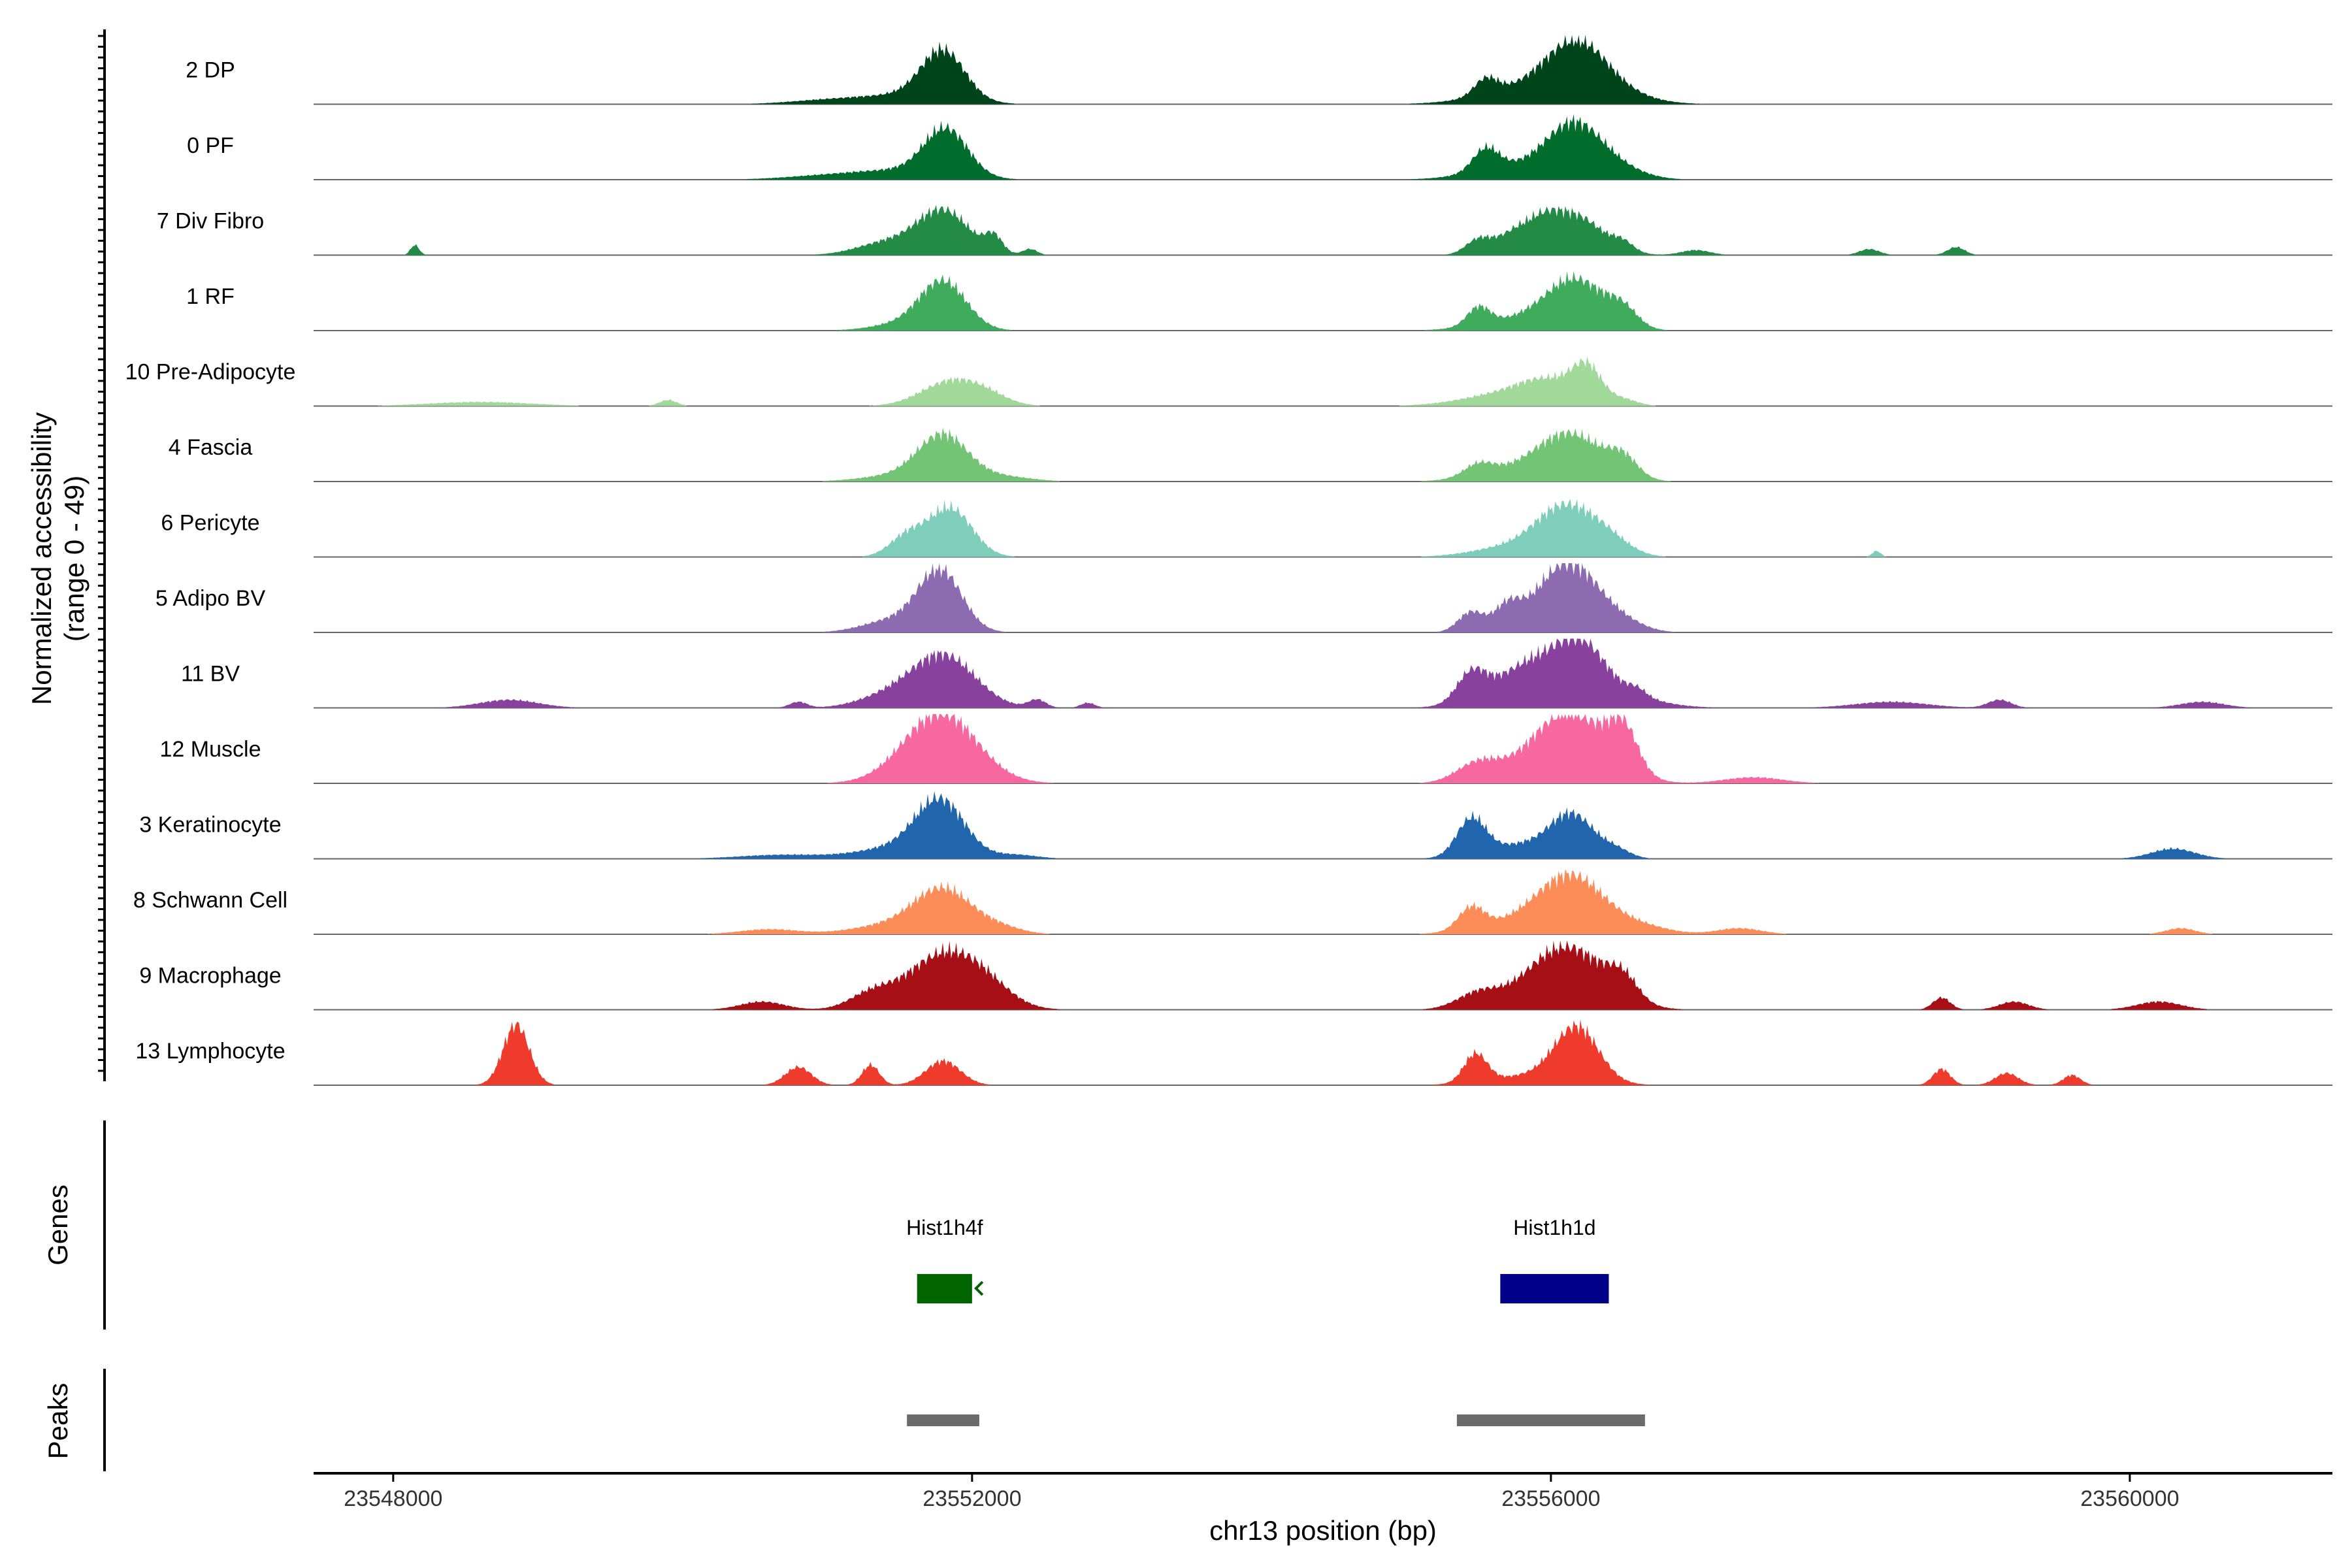 The height and width of the screenshot is (1568, 2352). I want to click on track-6-pericyte: 6 Pericyte, so click(1246, 528).